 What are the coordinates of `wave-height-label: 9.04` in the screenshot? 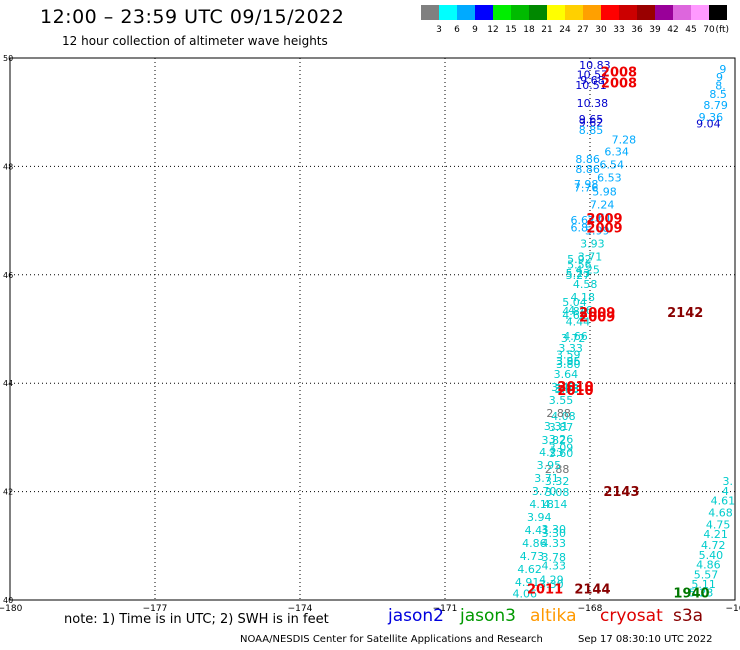 It's located at (708, 123).